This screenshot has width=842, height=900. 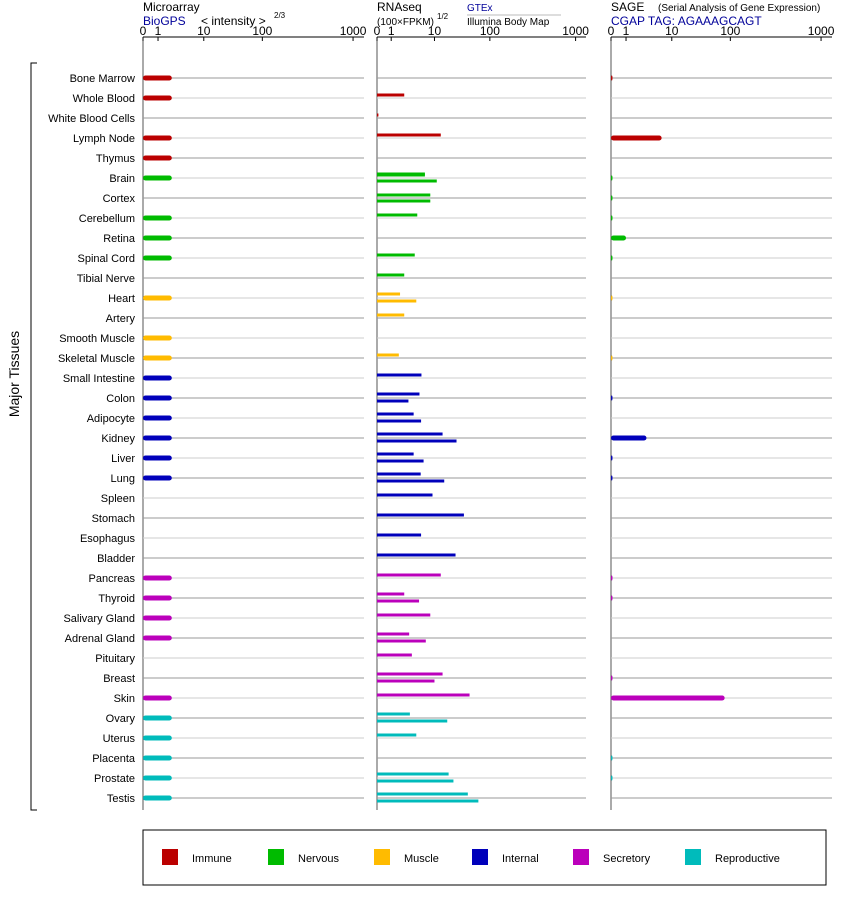 What do you see at coordinates (280, 15) in the screenshot?
I see `microarray-scale-exponent: 2/3` at bounding box center [280, 15].